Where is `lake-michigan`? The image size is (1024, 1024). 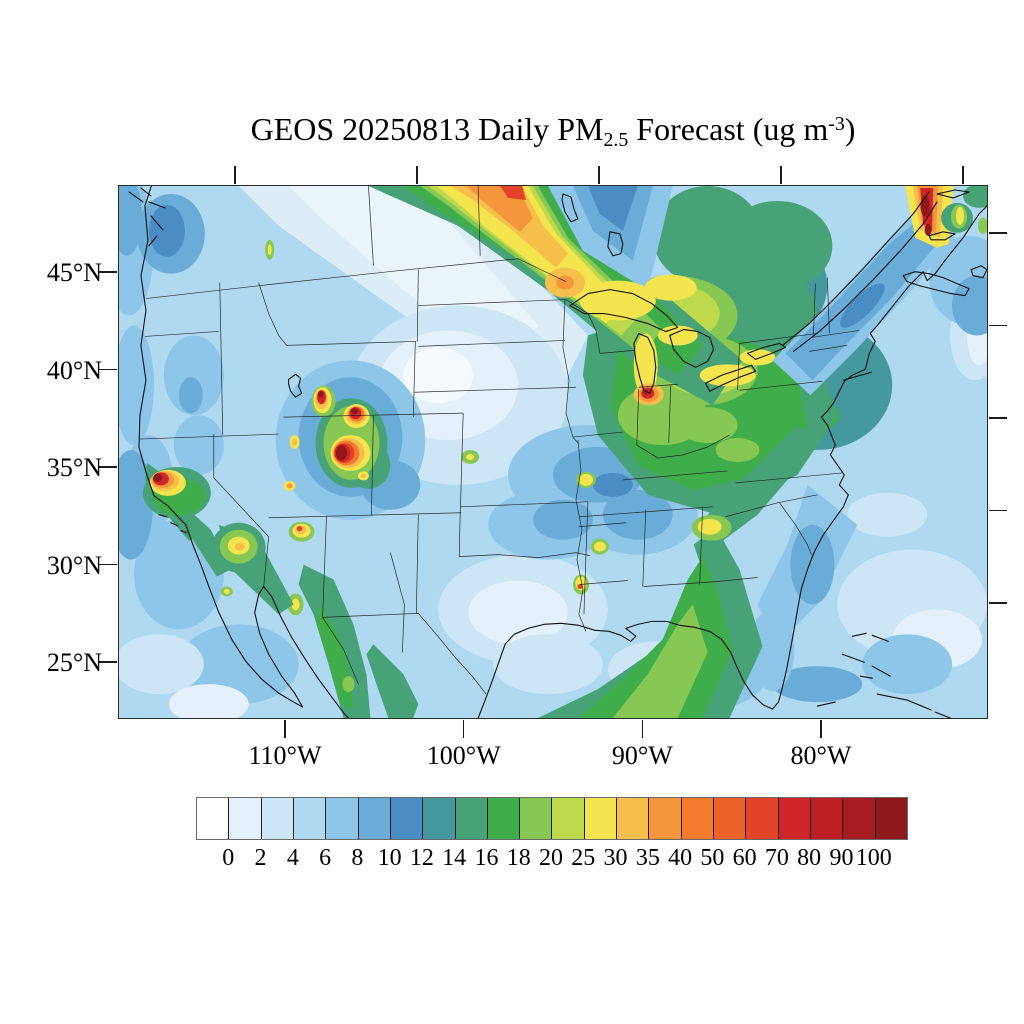 lake-michigan is located at coordinates (645, 363).